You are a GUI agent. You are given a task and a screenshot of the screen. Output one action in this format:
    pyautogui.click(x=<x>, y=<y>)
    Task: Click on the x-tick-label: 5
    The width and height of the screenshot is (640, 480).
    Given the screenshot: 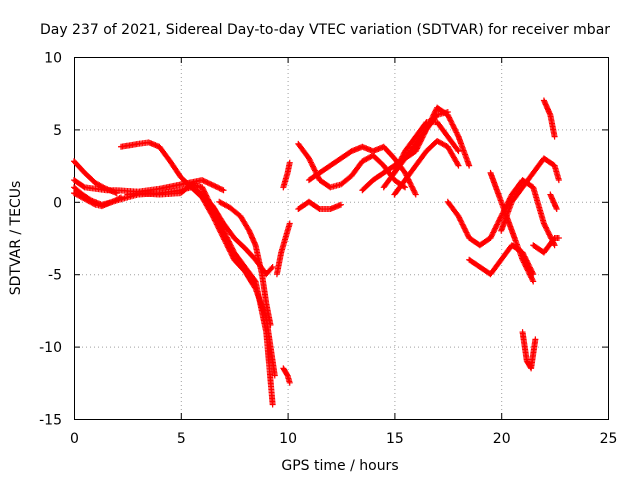 What is the action you would take?
    pyautogui.click(x=181, y=439)
    